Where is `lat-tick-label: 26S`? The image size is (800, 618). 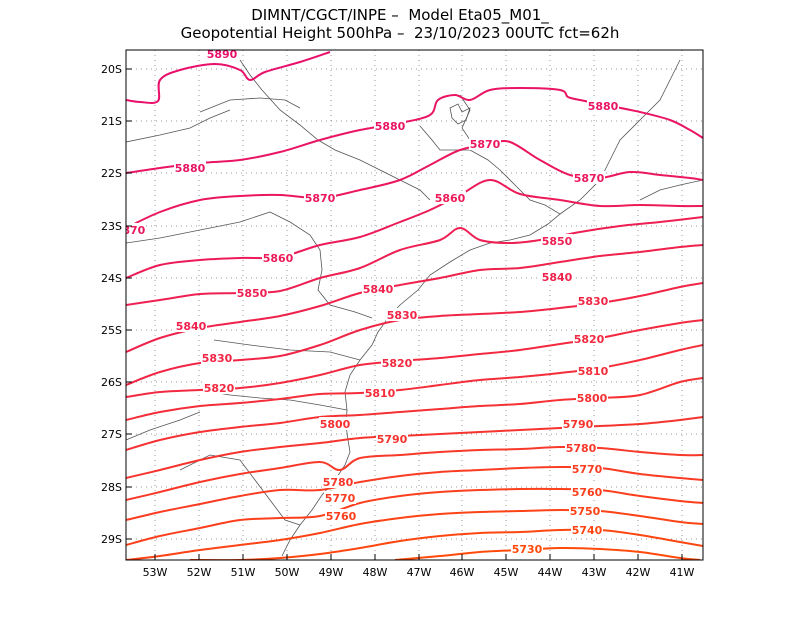
lat-tick-label: 26S is located at coordinates (111, 382).